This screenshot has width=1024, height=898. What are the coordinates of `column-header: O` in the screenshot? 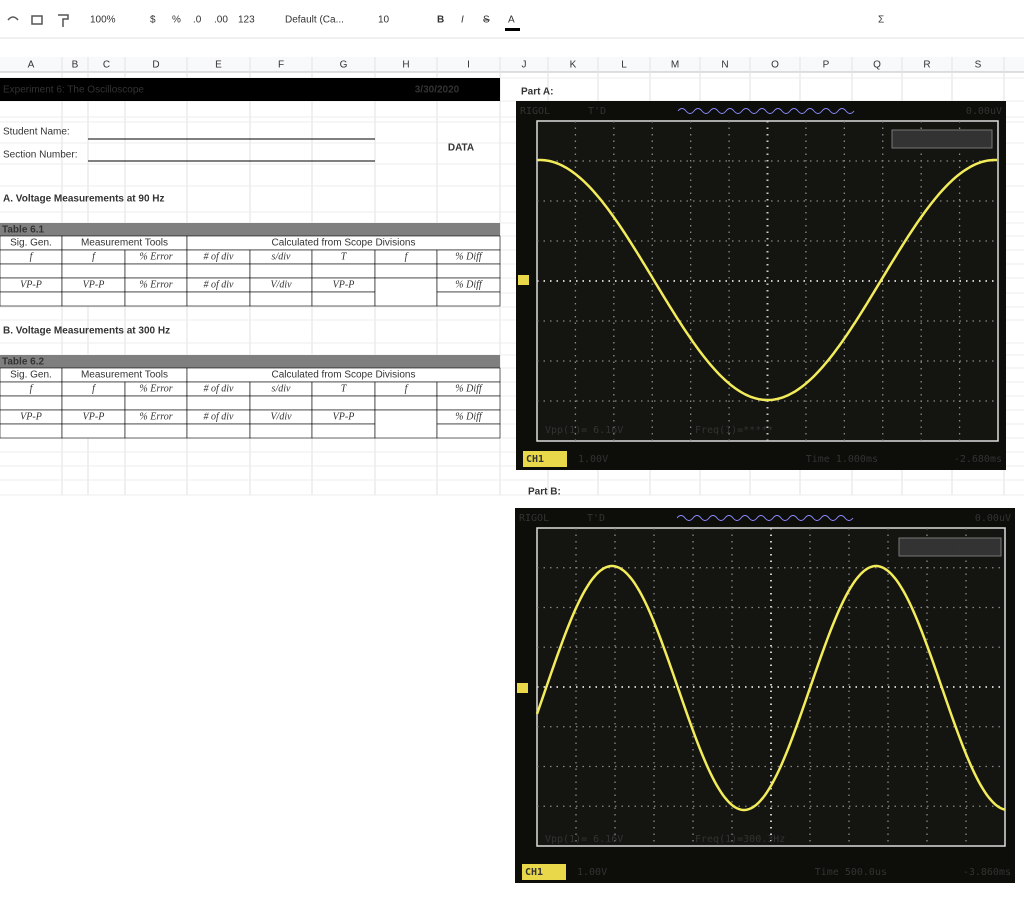 It's located at (775, 65).